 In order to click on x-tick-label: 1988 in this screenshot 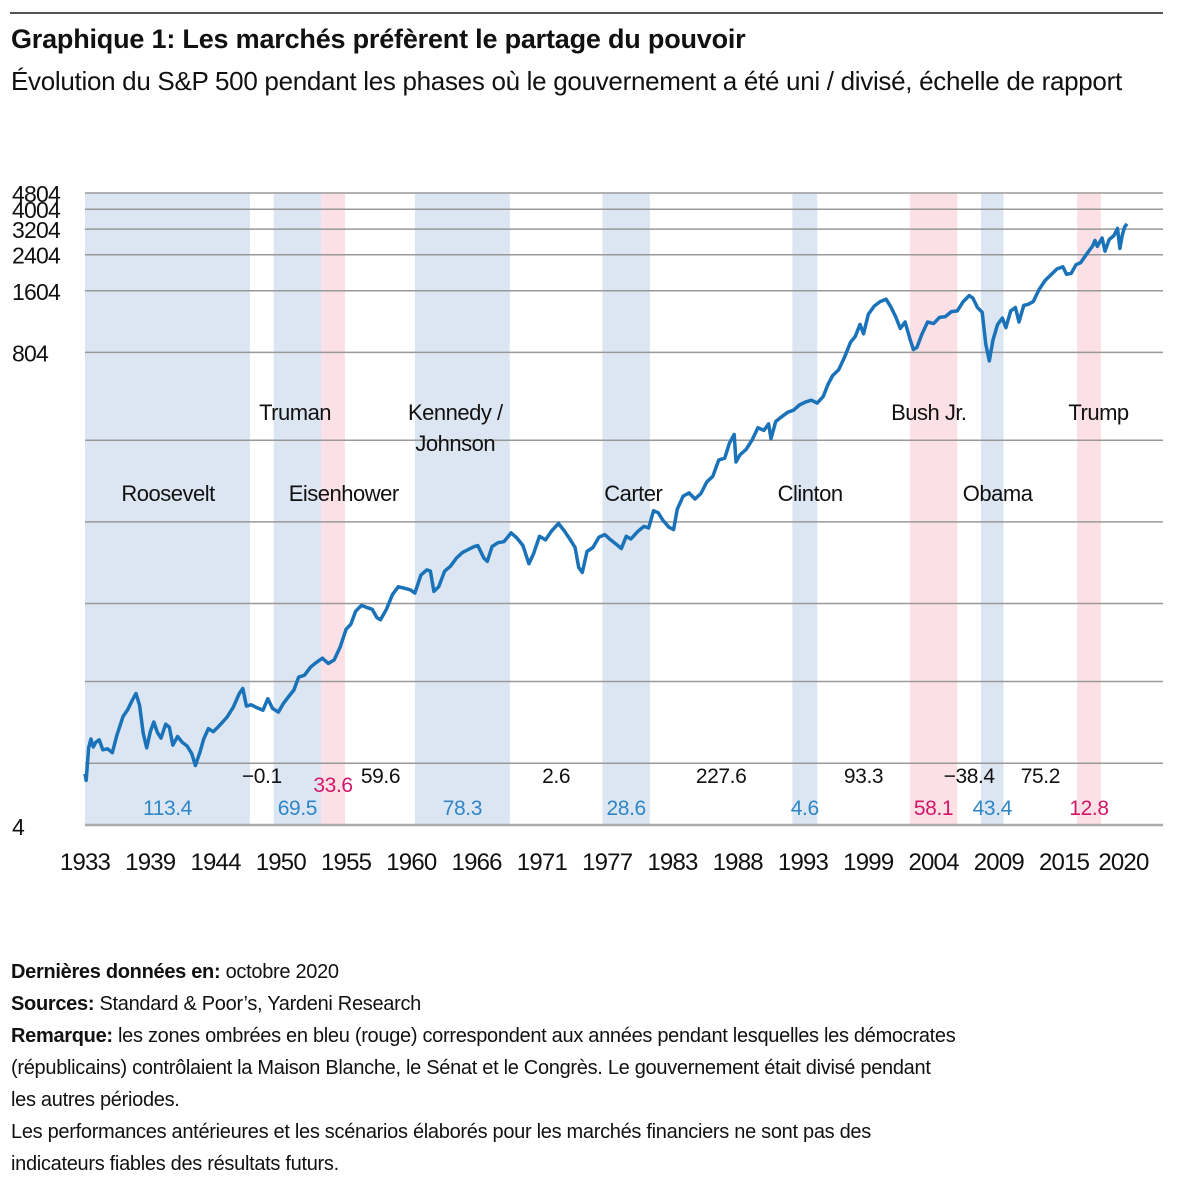, I will do `click(738, 862)`.